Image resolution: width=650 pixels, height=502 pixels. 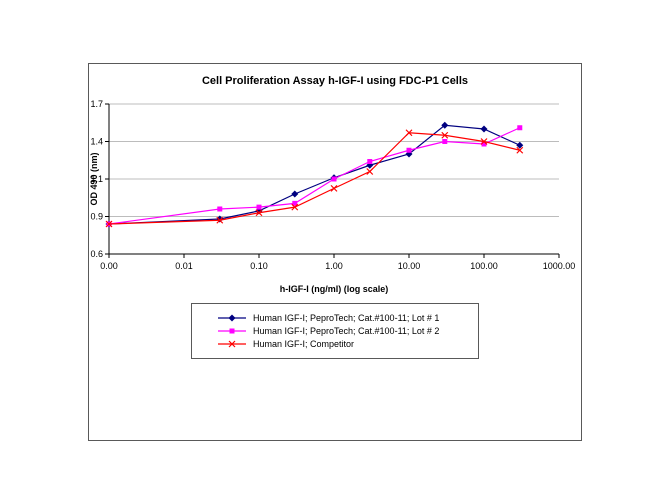 I want to click on y-axis-title: OD 490 (nm), so click(x=94, y=178).